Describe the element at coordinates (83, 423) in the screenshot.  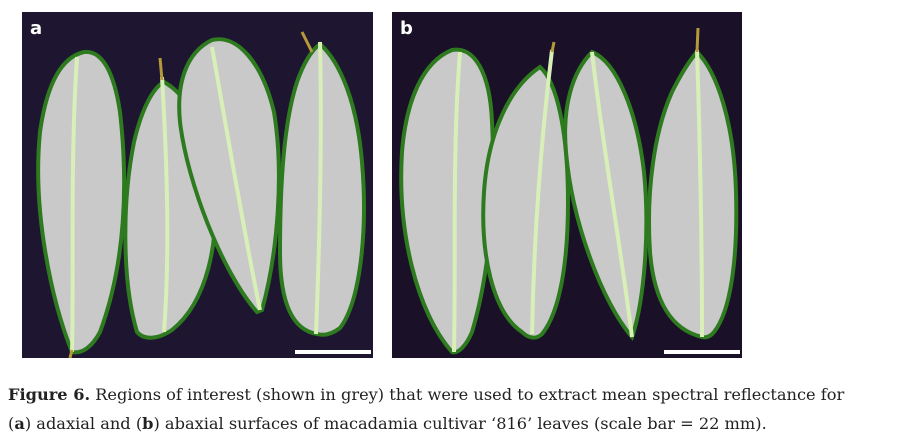
I see `caption-text-2: ) adaxial and (` at that location.